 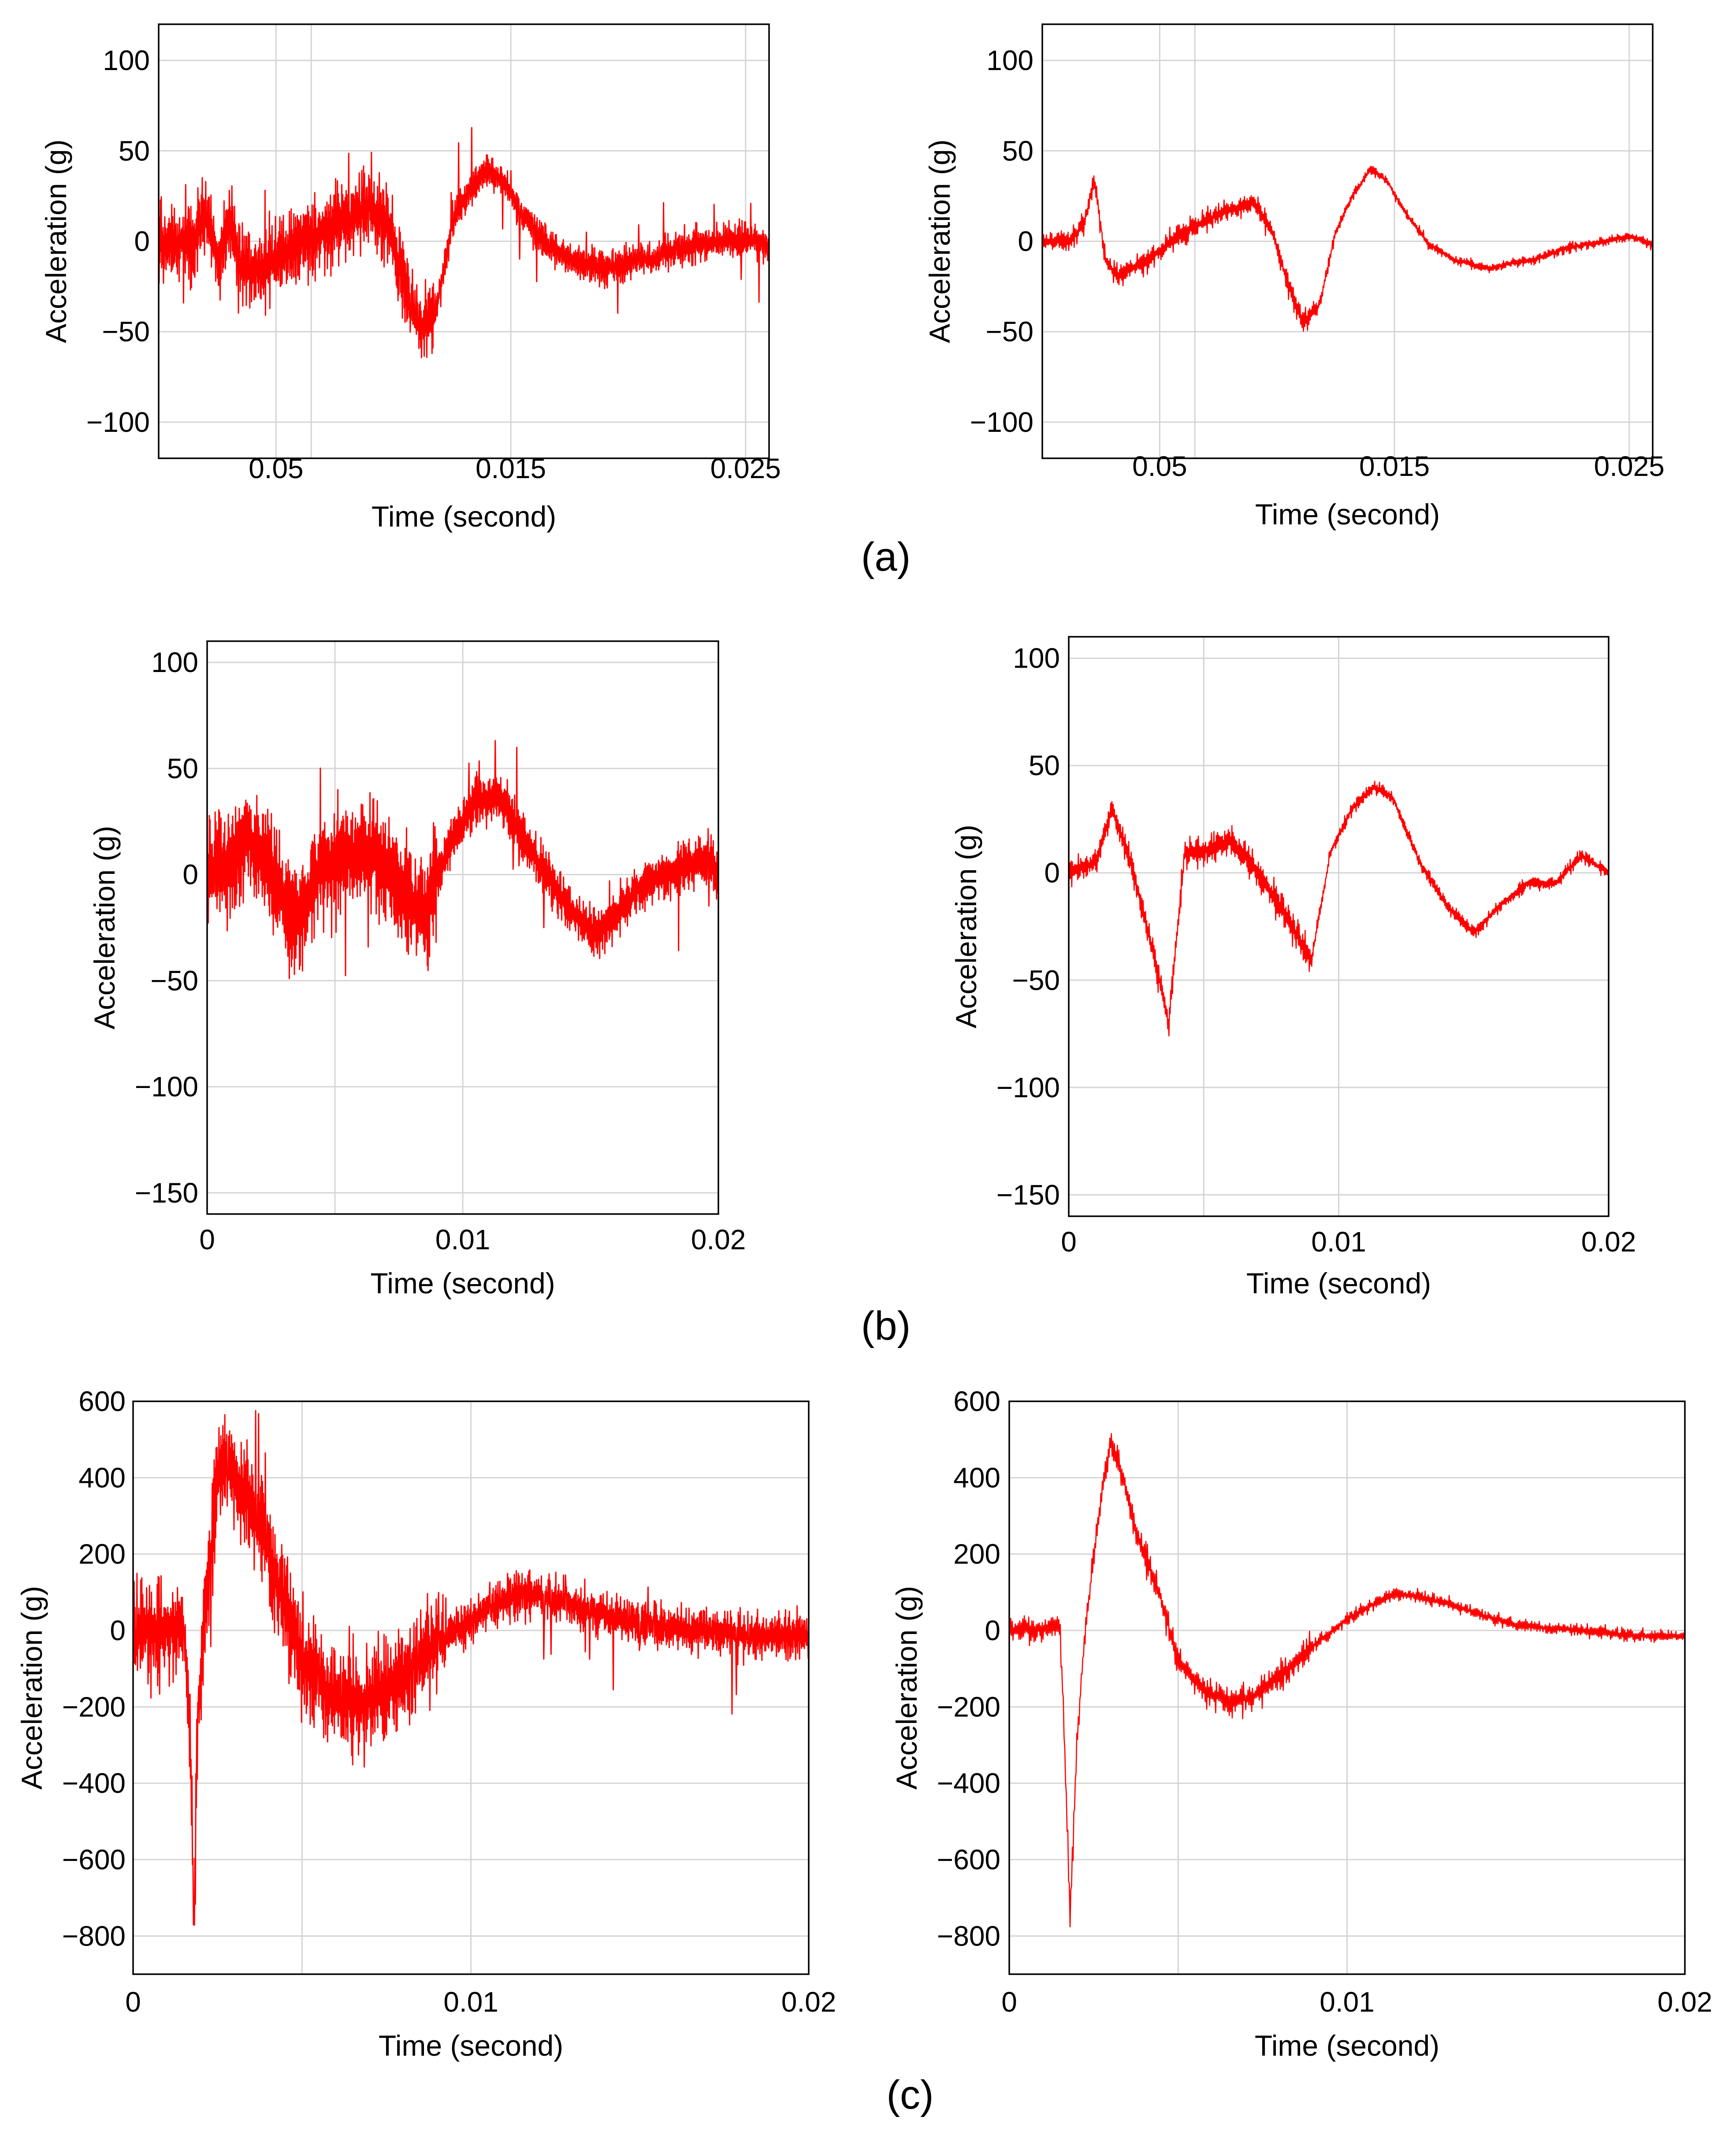 What do you see at coordinates (886, 557) in the screenshot?
I see `panel-label-a: (a)` at bounding box center [886, 557].